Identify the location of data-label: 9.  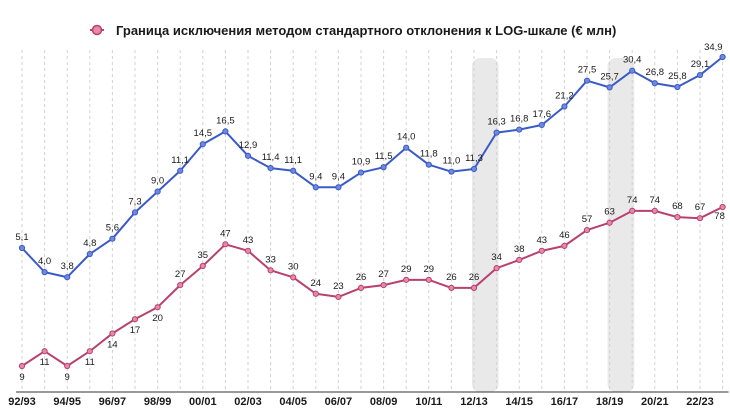
(21, 377).